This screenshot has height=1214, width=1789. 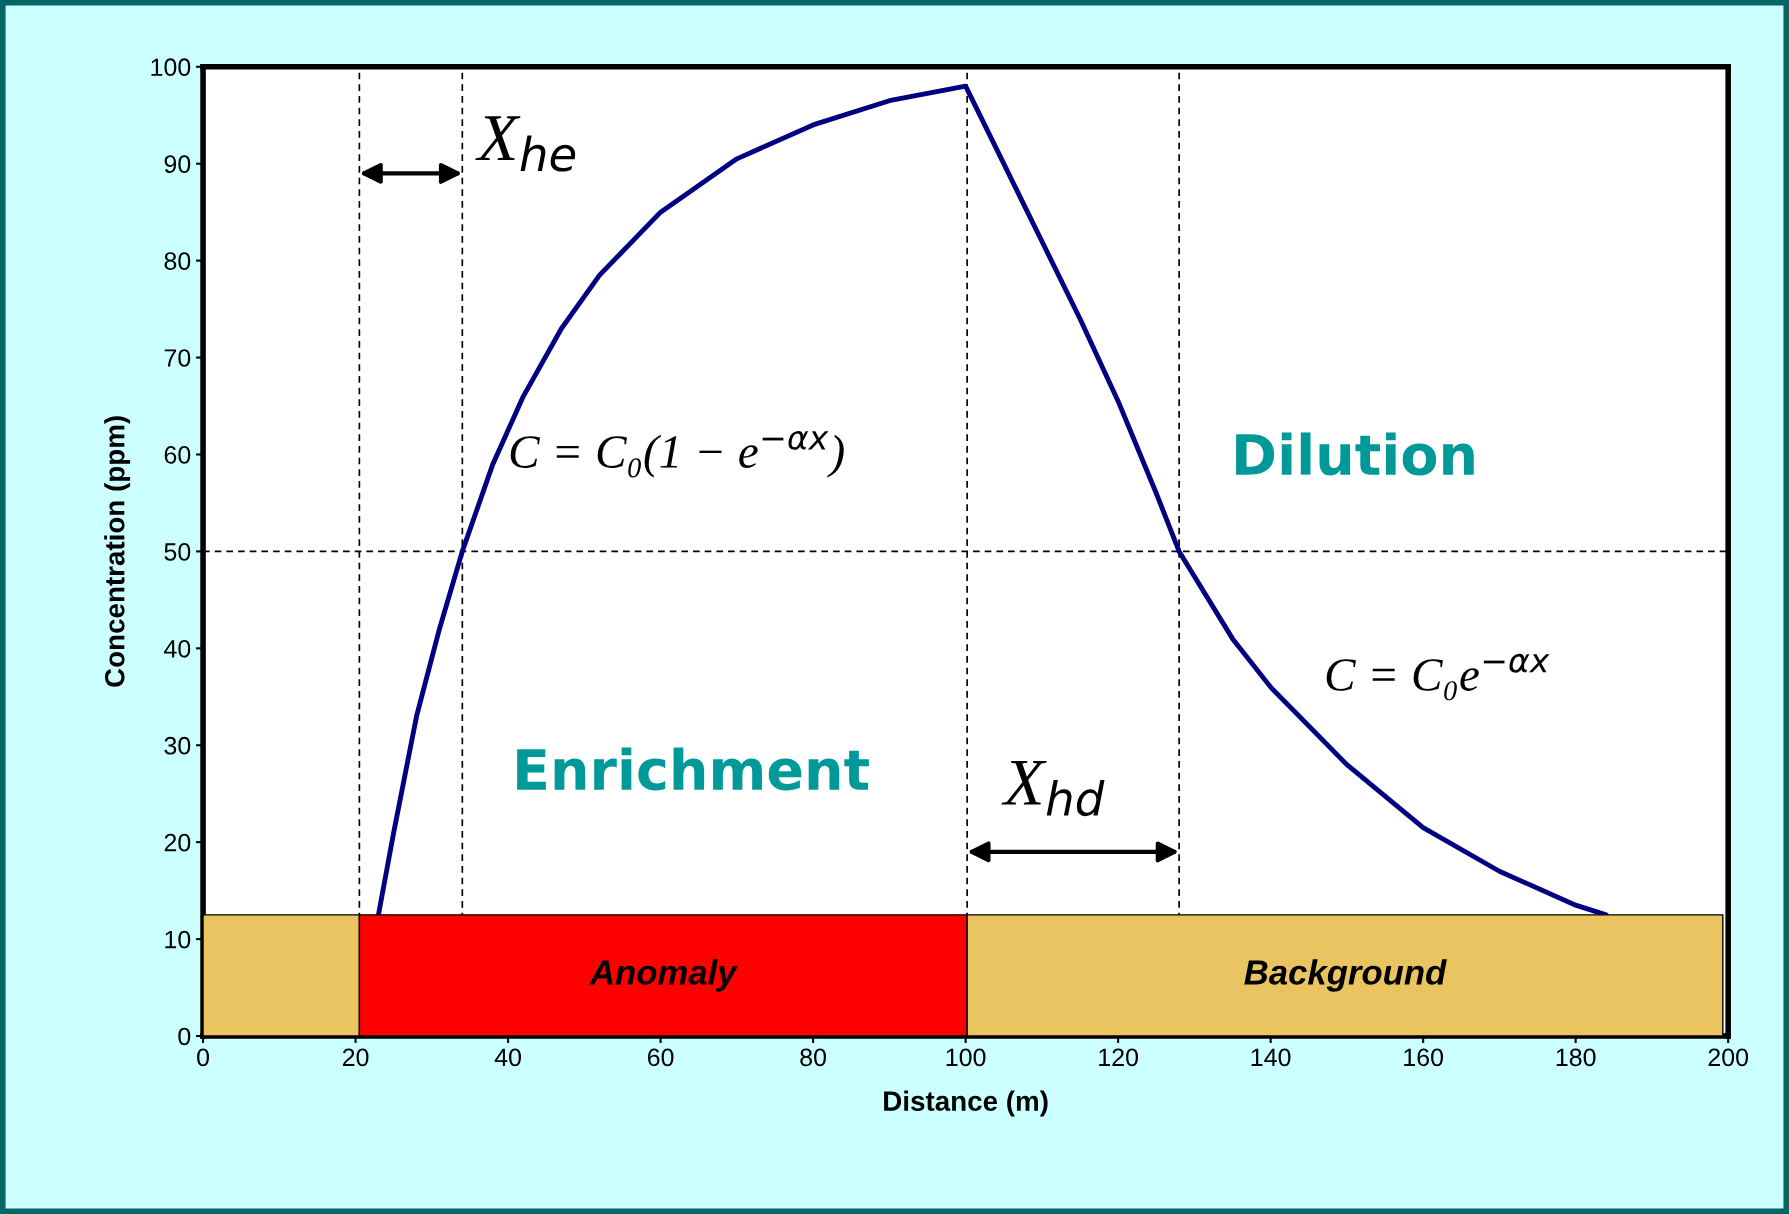 What do you see at coordinates (1355, 454) in the screenshot?
I see `annotation: Dilution` at bounding box center [1355, 454].